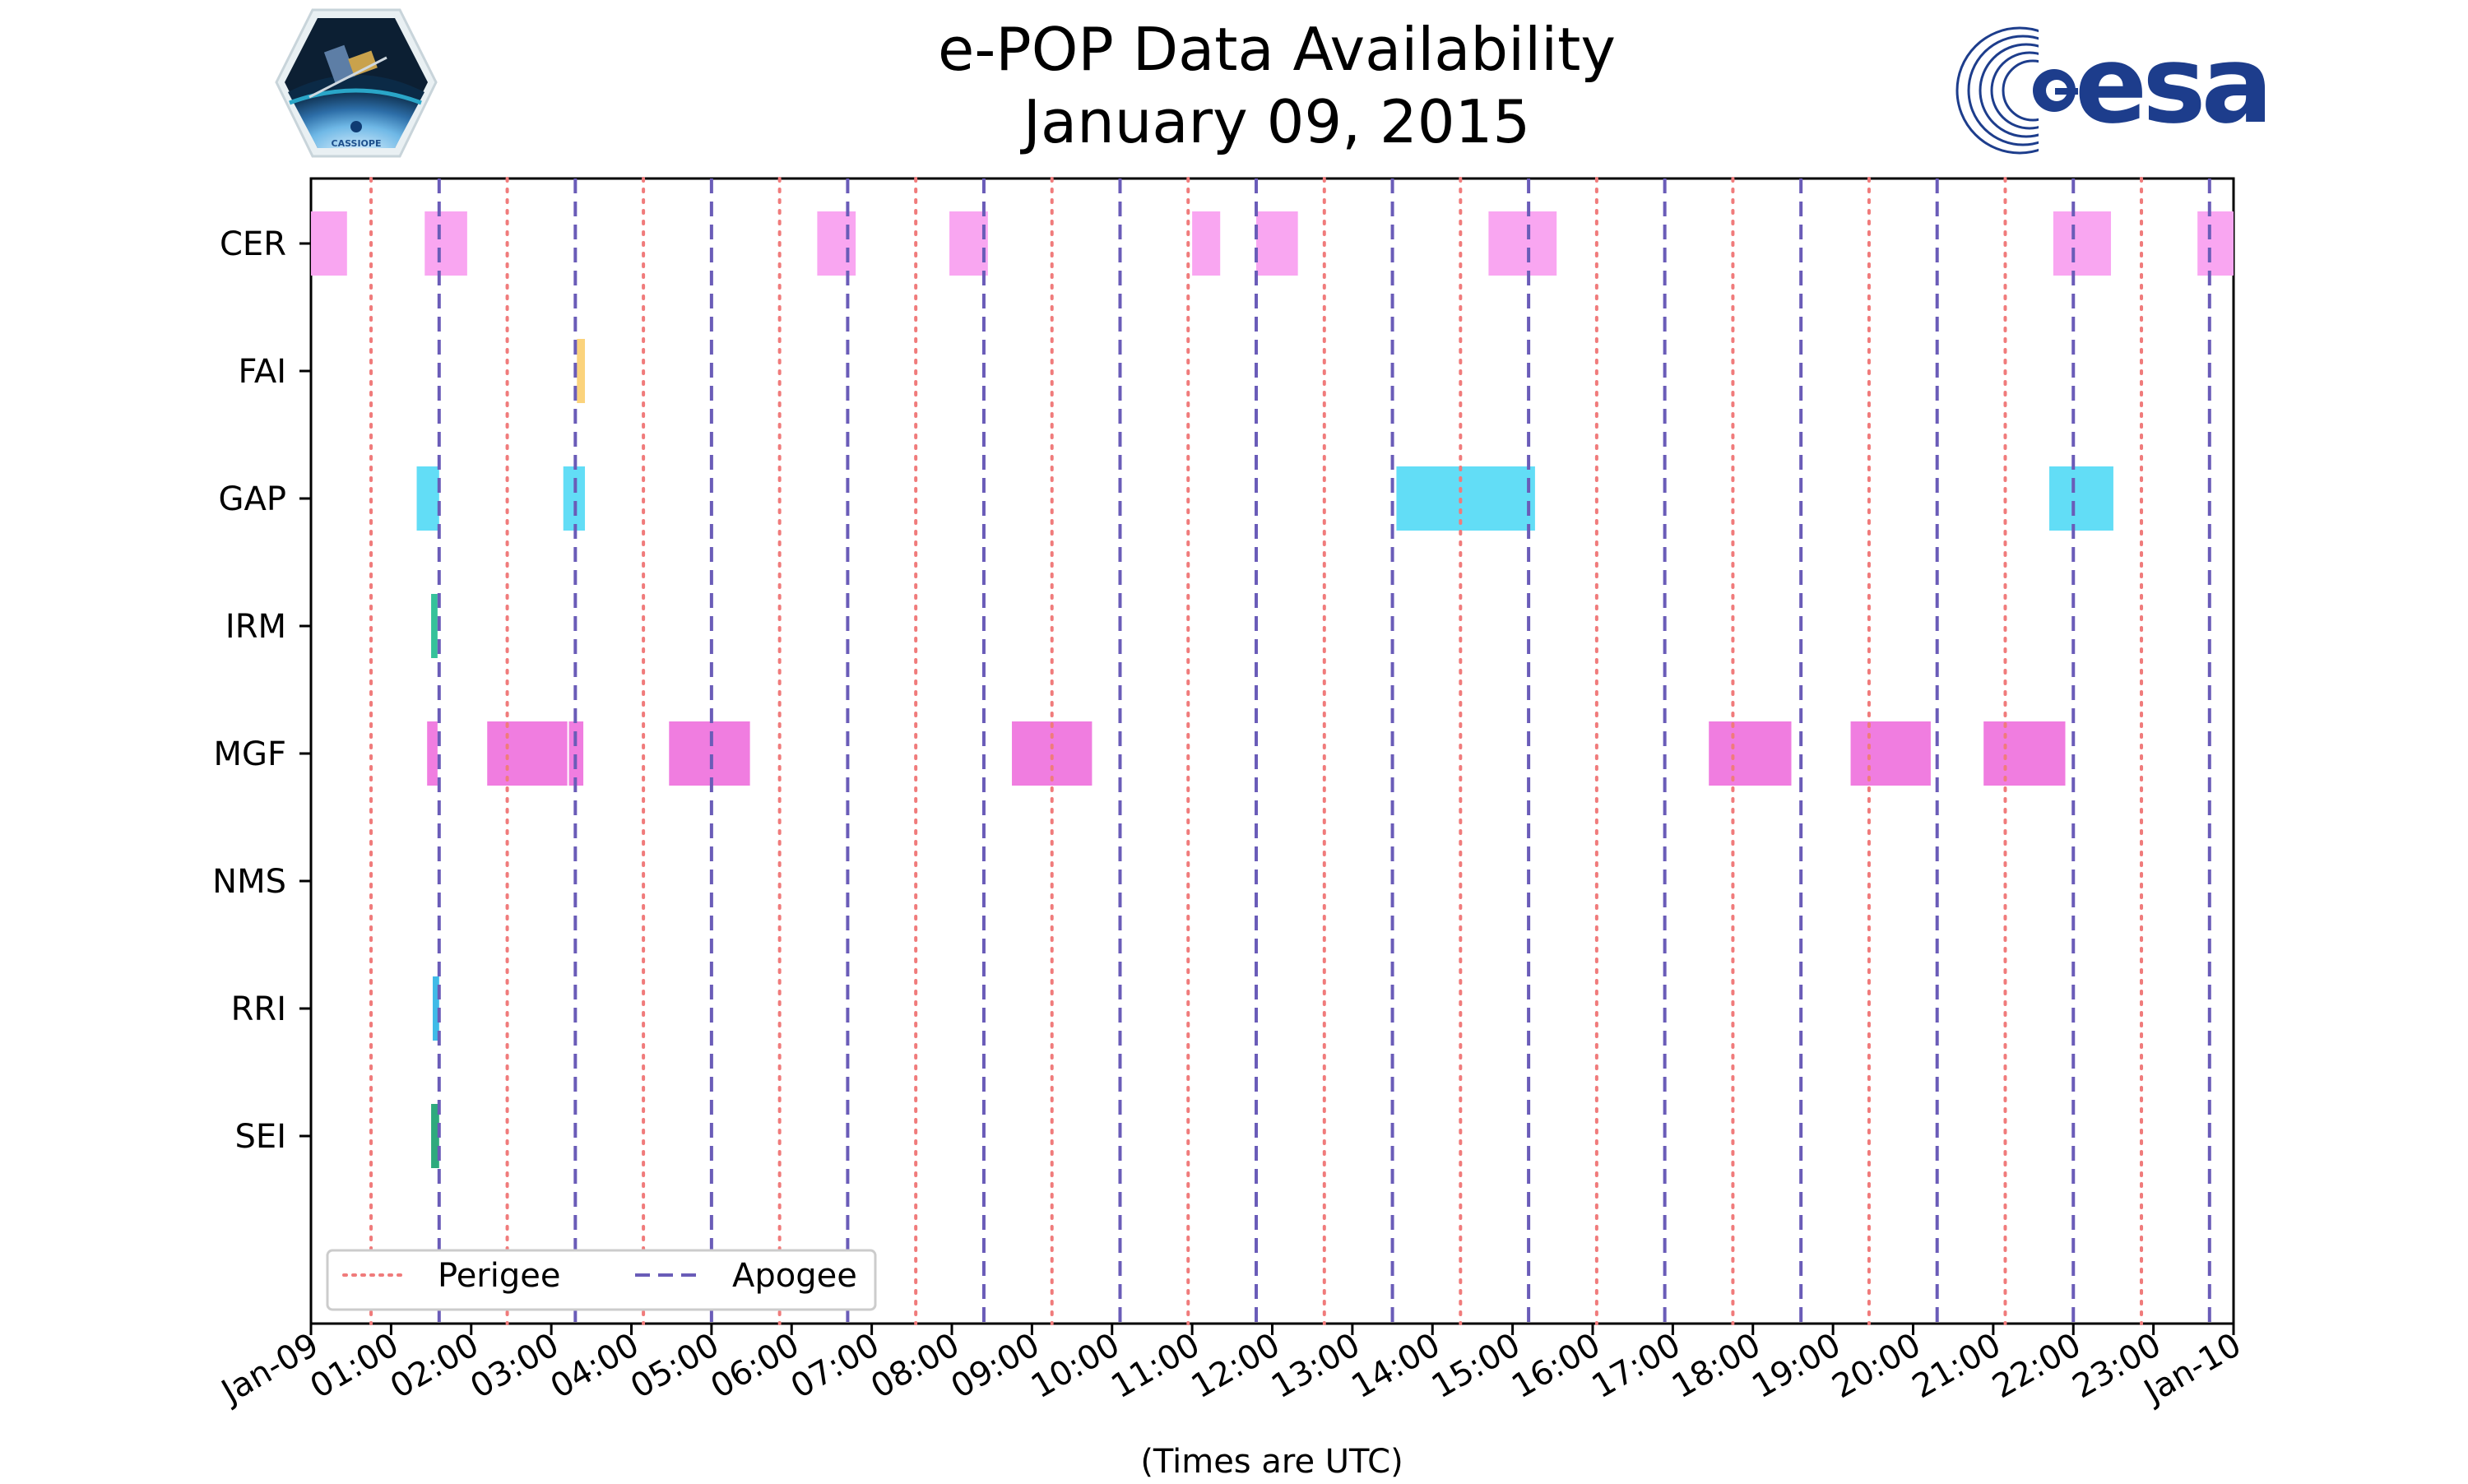 Image resolution: width=2468 pixels, height=1484 pixels. What do you see at coordinates (1271, 1462) in the screenshot?
I see `x-axis-label: (Times are UTC)` at bounding box center [1271, 1462].